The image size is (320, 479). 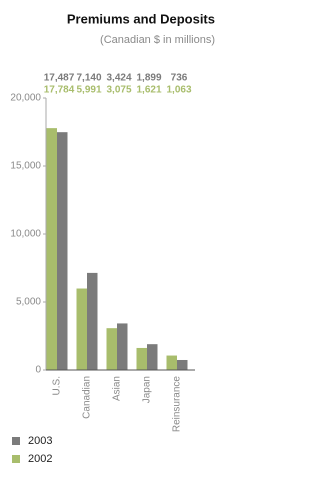 What do you see at coordinates (148, 78) in the screenshot?
I see `value-label: 1,899` at bounding box center [148, 78].